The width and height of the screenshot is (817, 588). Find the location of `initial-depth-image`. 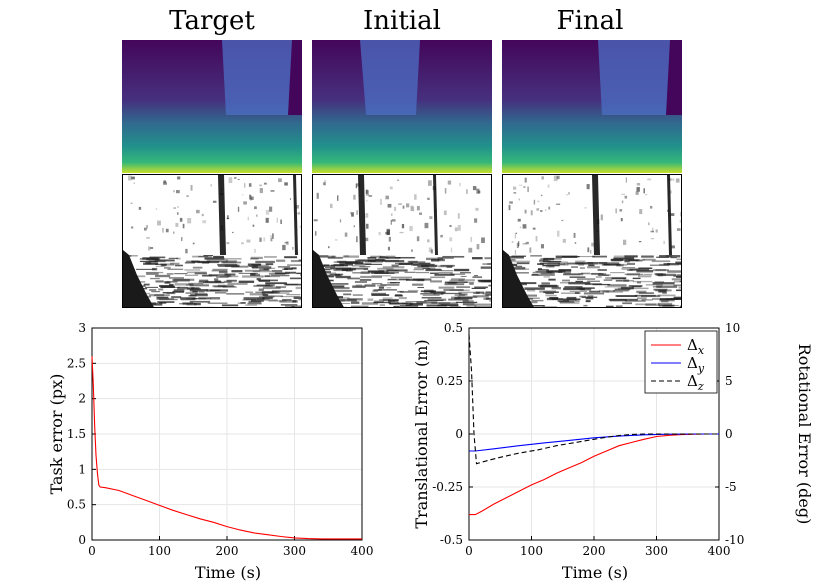

initial-depth-image is located at coordinates (402, 106).